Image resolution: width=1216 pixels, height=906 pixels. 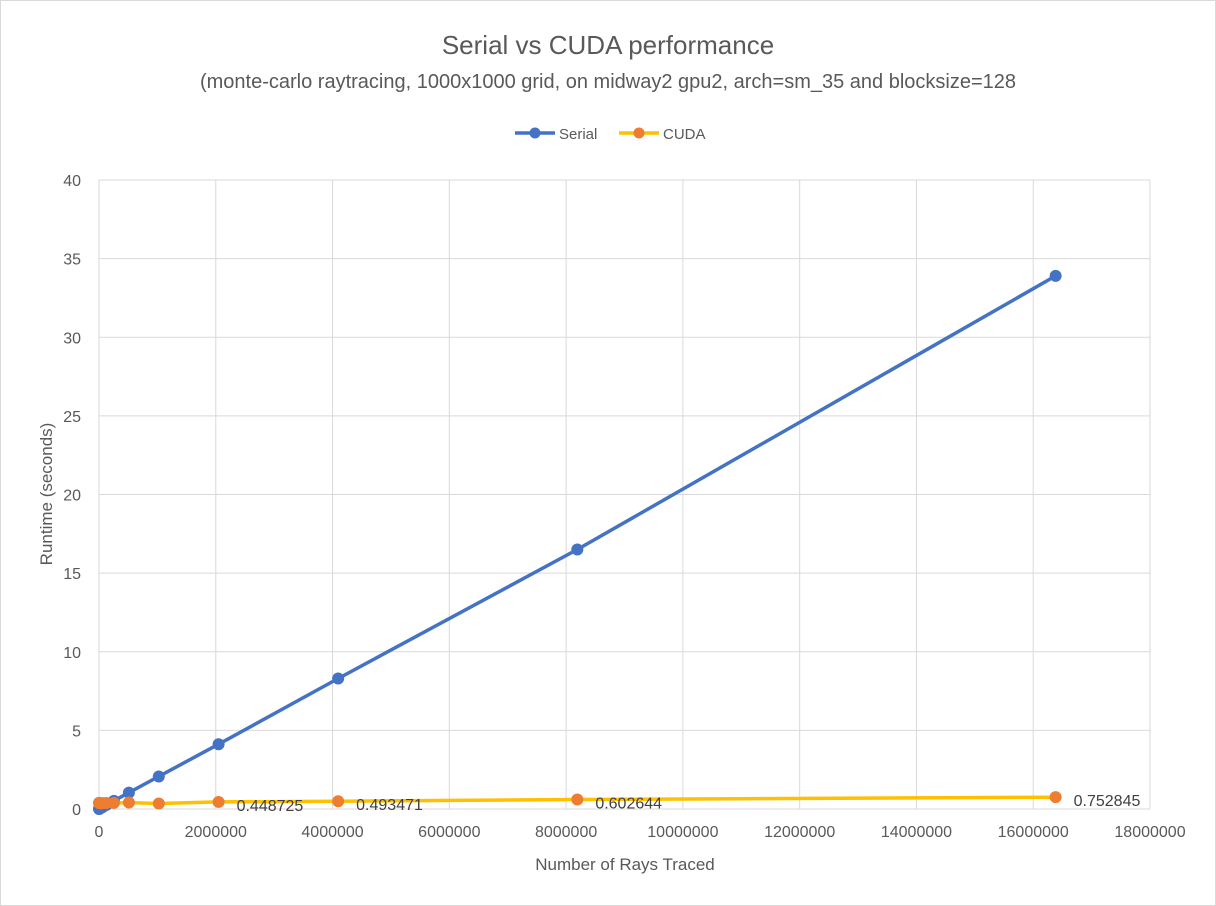 I want to click on x-tick-label: 4000000, so click(x=332, y=832).